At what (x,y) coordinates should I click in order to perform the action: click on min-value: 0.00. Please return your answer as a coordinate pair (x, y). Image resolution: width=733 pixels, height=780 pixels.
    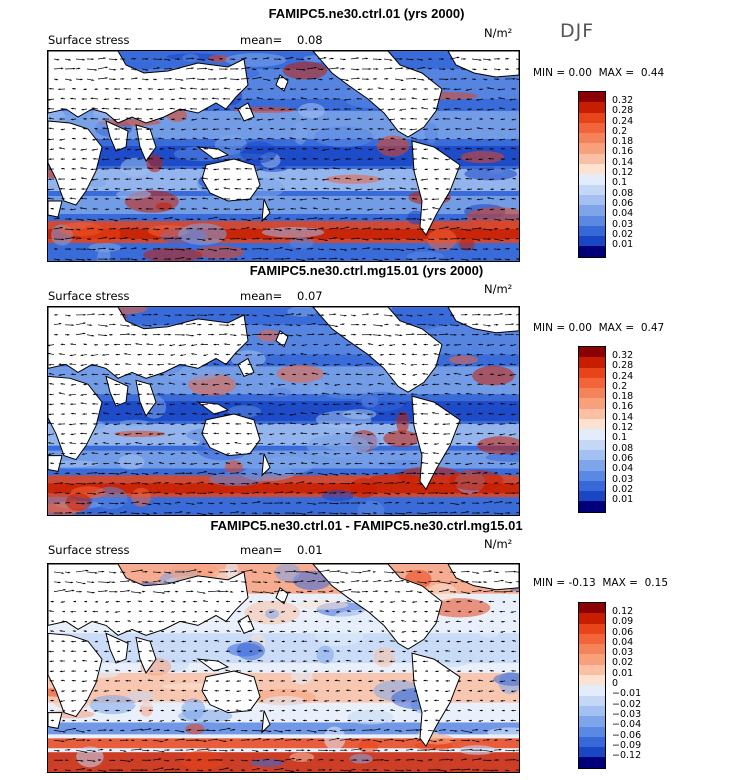
    Looking at the image, I should click on (580, 73).